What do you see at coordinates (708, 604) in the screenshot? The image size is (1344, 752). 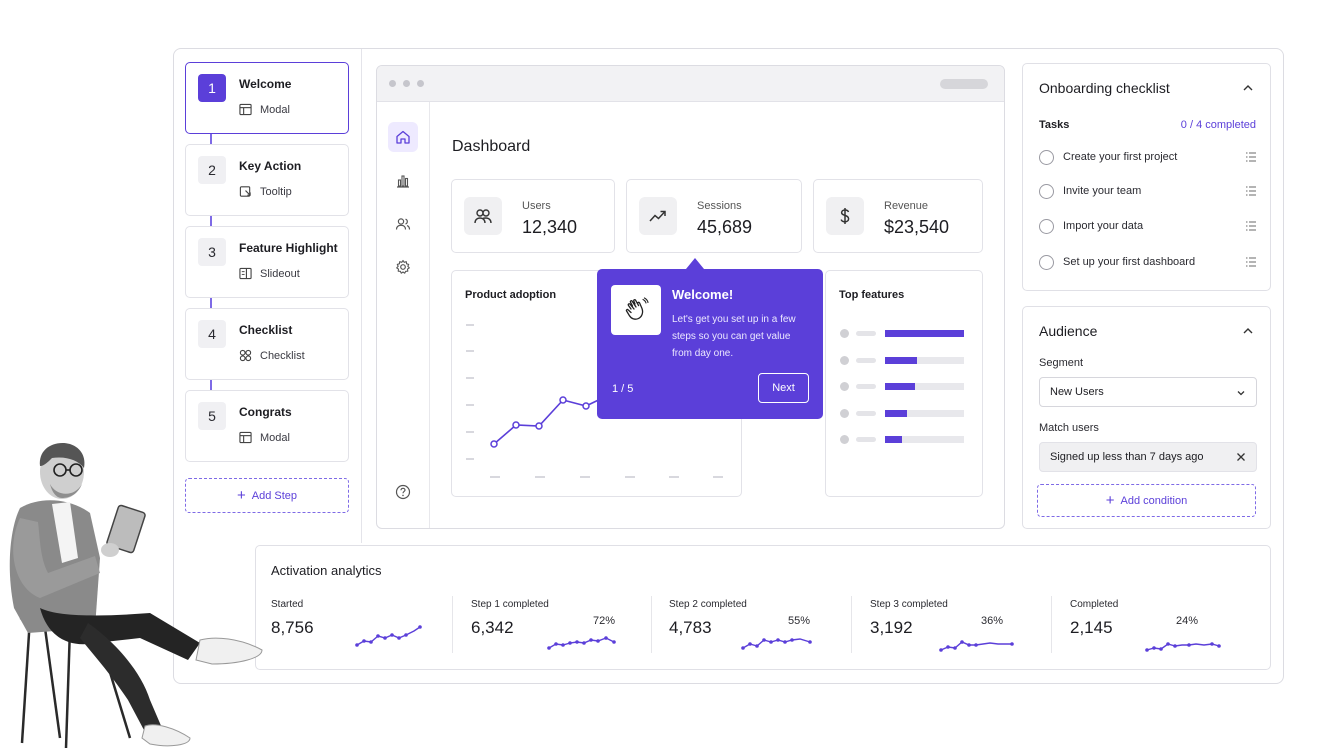 I see `metric-label: Step 2 completed` at bounding box center [708, 604].